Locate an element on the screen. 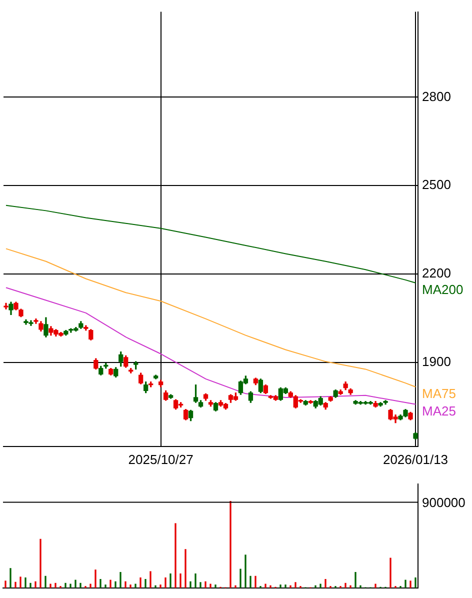 Image resolution: width=472 pixels, height=598 pixels. y-tick-label: 1900 is located at coordinates (436, 362).